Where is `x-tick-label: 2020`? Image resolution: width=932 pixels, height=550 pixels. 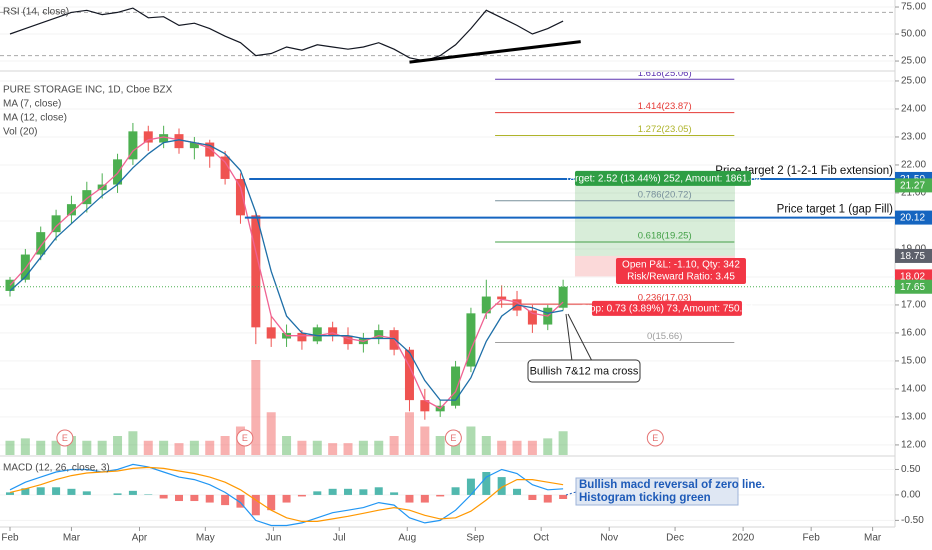
x-tick-label: 2020 is located at coordinates (743, 538).